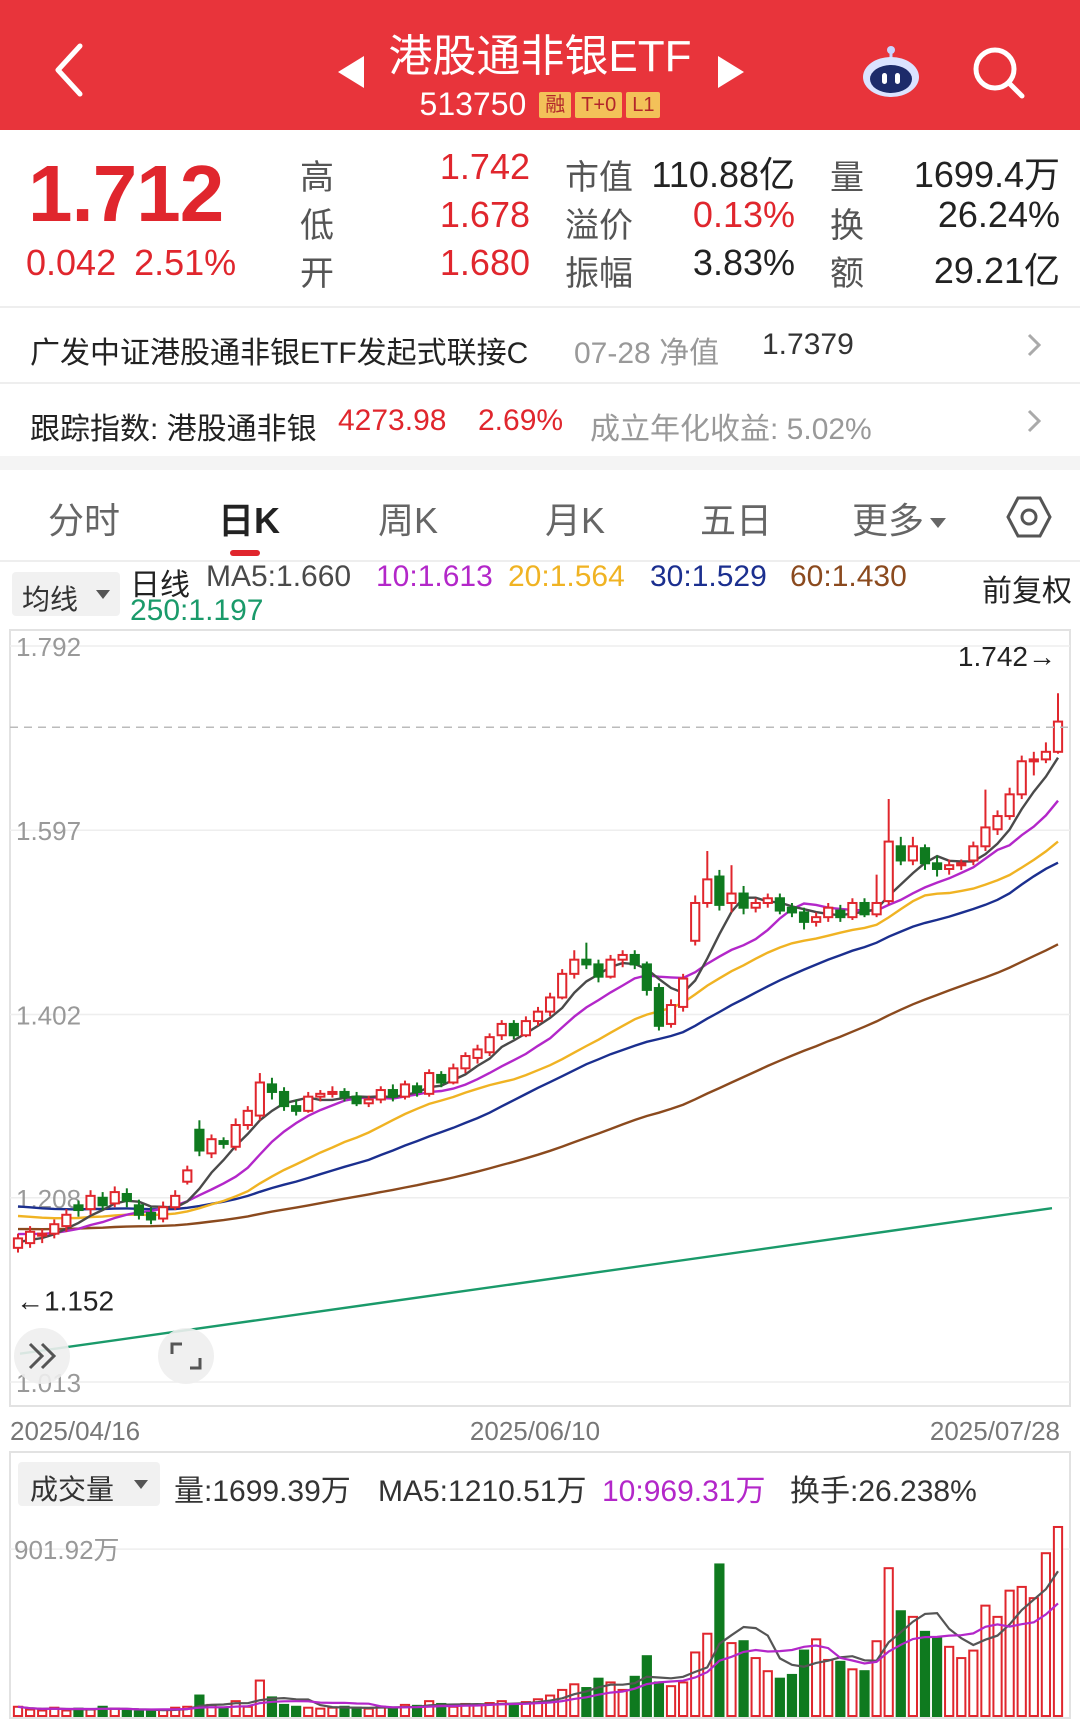 The width and height of the screenshot is (1080, 1731). What do you see at coordinates (48, 1015) in the screenshot?
I see `y-tick-label: 1.402` at bounding box center [48, 1015].